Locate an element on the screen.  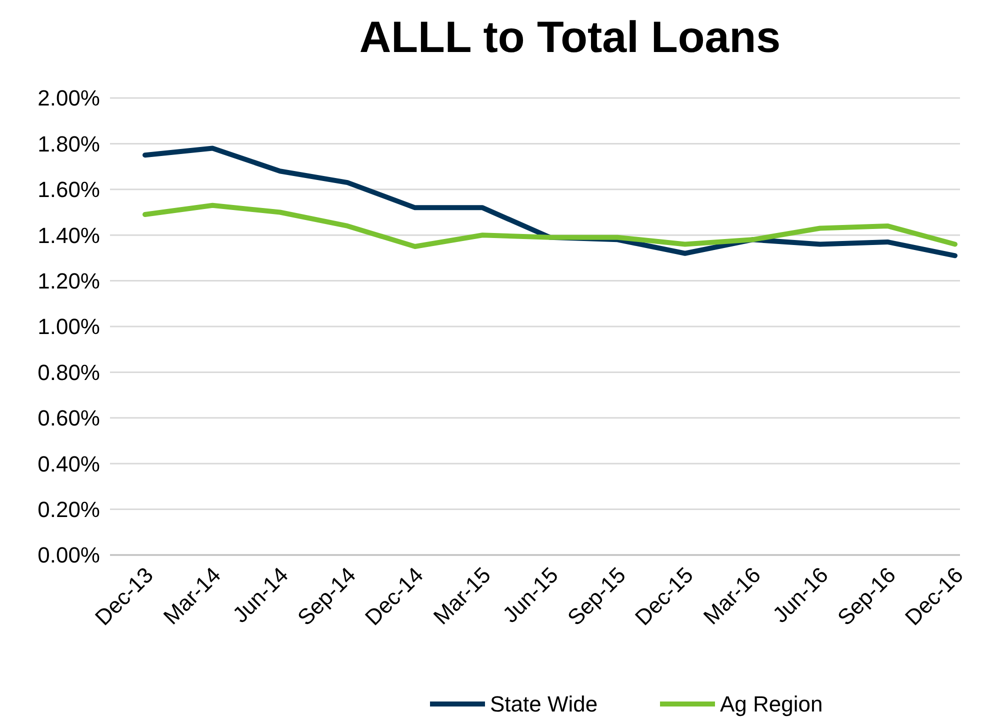
legend-label: Ag Region is located at coordinates (771, 704).